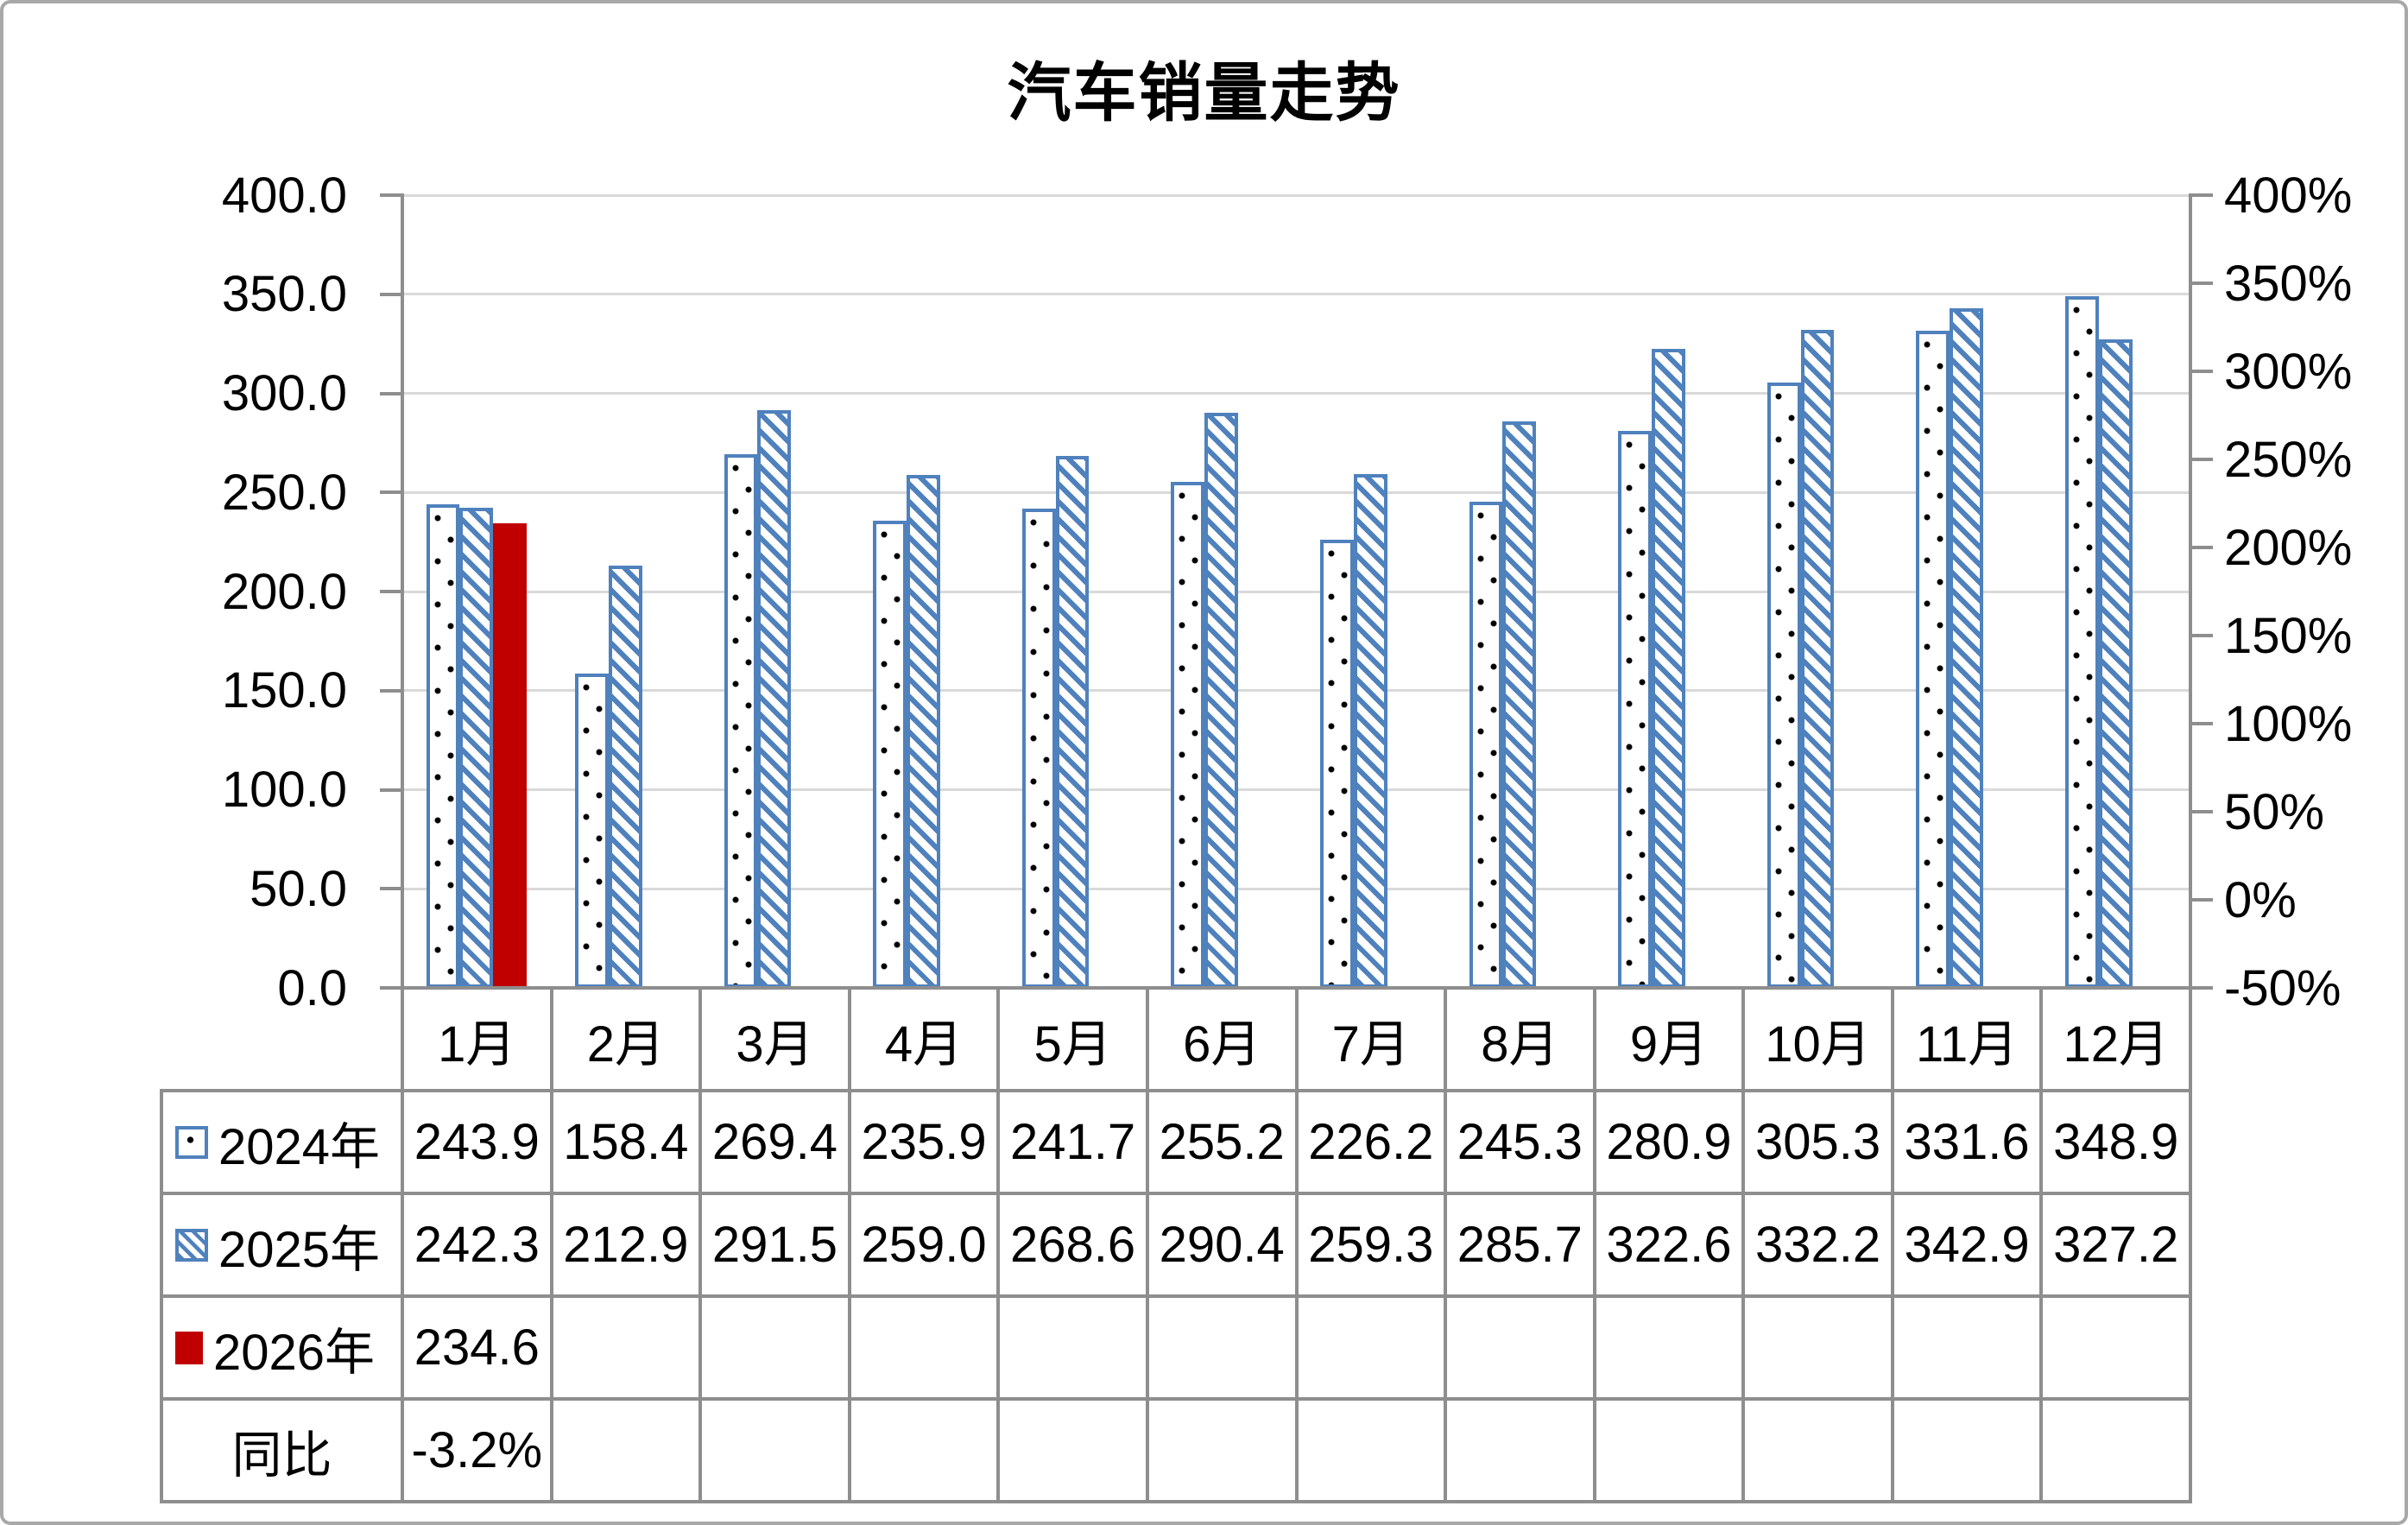 The width and height of the screenshot is (2408, 1525). What do you see at coordinates (625, 1044) in the screenshot?
I see `month-header-cell: 2月` at bounding box center [625, 1044].